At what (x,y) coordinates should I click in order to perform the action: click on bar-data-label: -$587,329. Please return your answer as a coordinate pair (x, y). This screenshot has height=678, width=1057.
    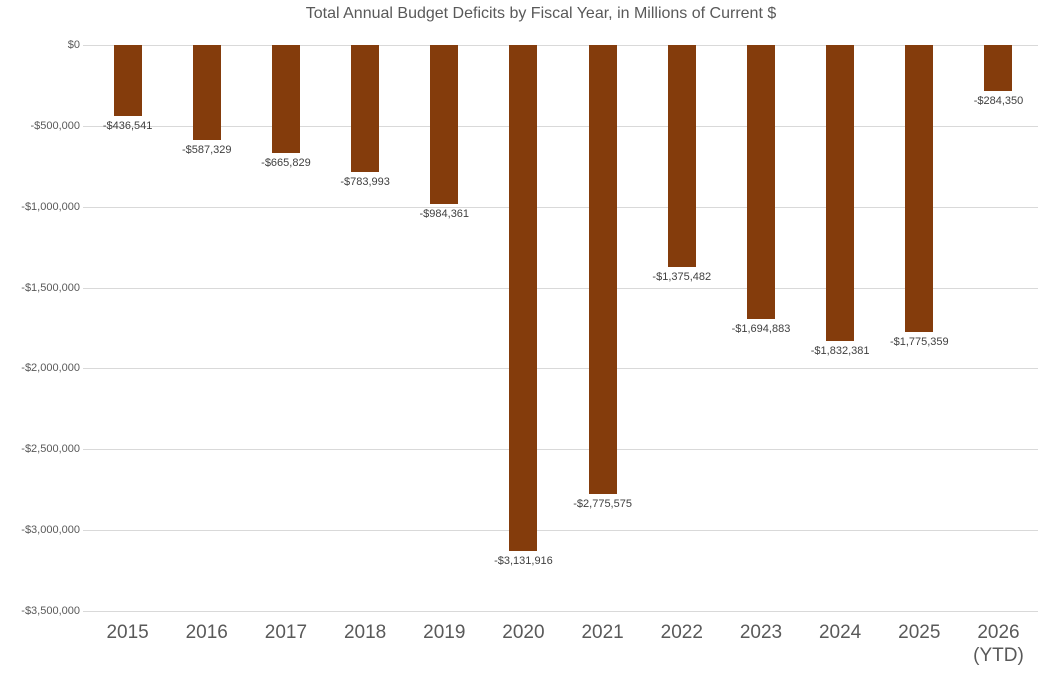
    Looking at the image, I should click on (206, 149).